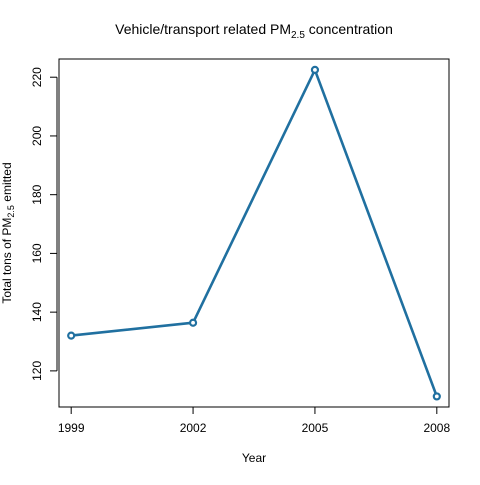  Describe the element at coordinates (315, 428) in the screenshot. I see `x-tick-label: 2005` at that location.